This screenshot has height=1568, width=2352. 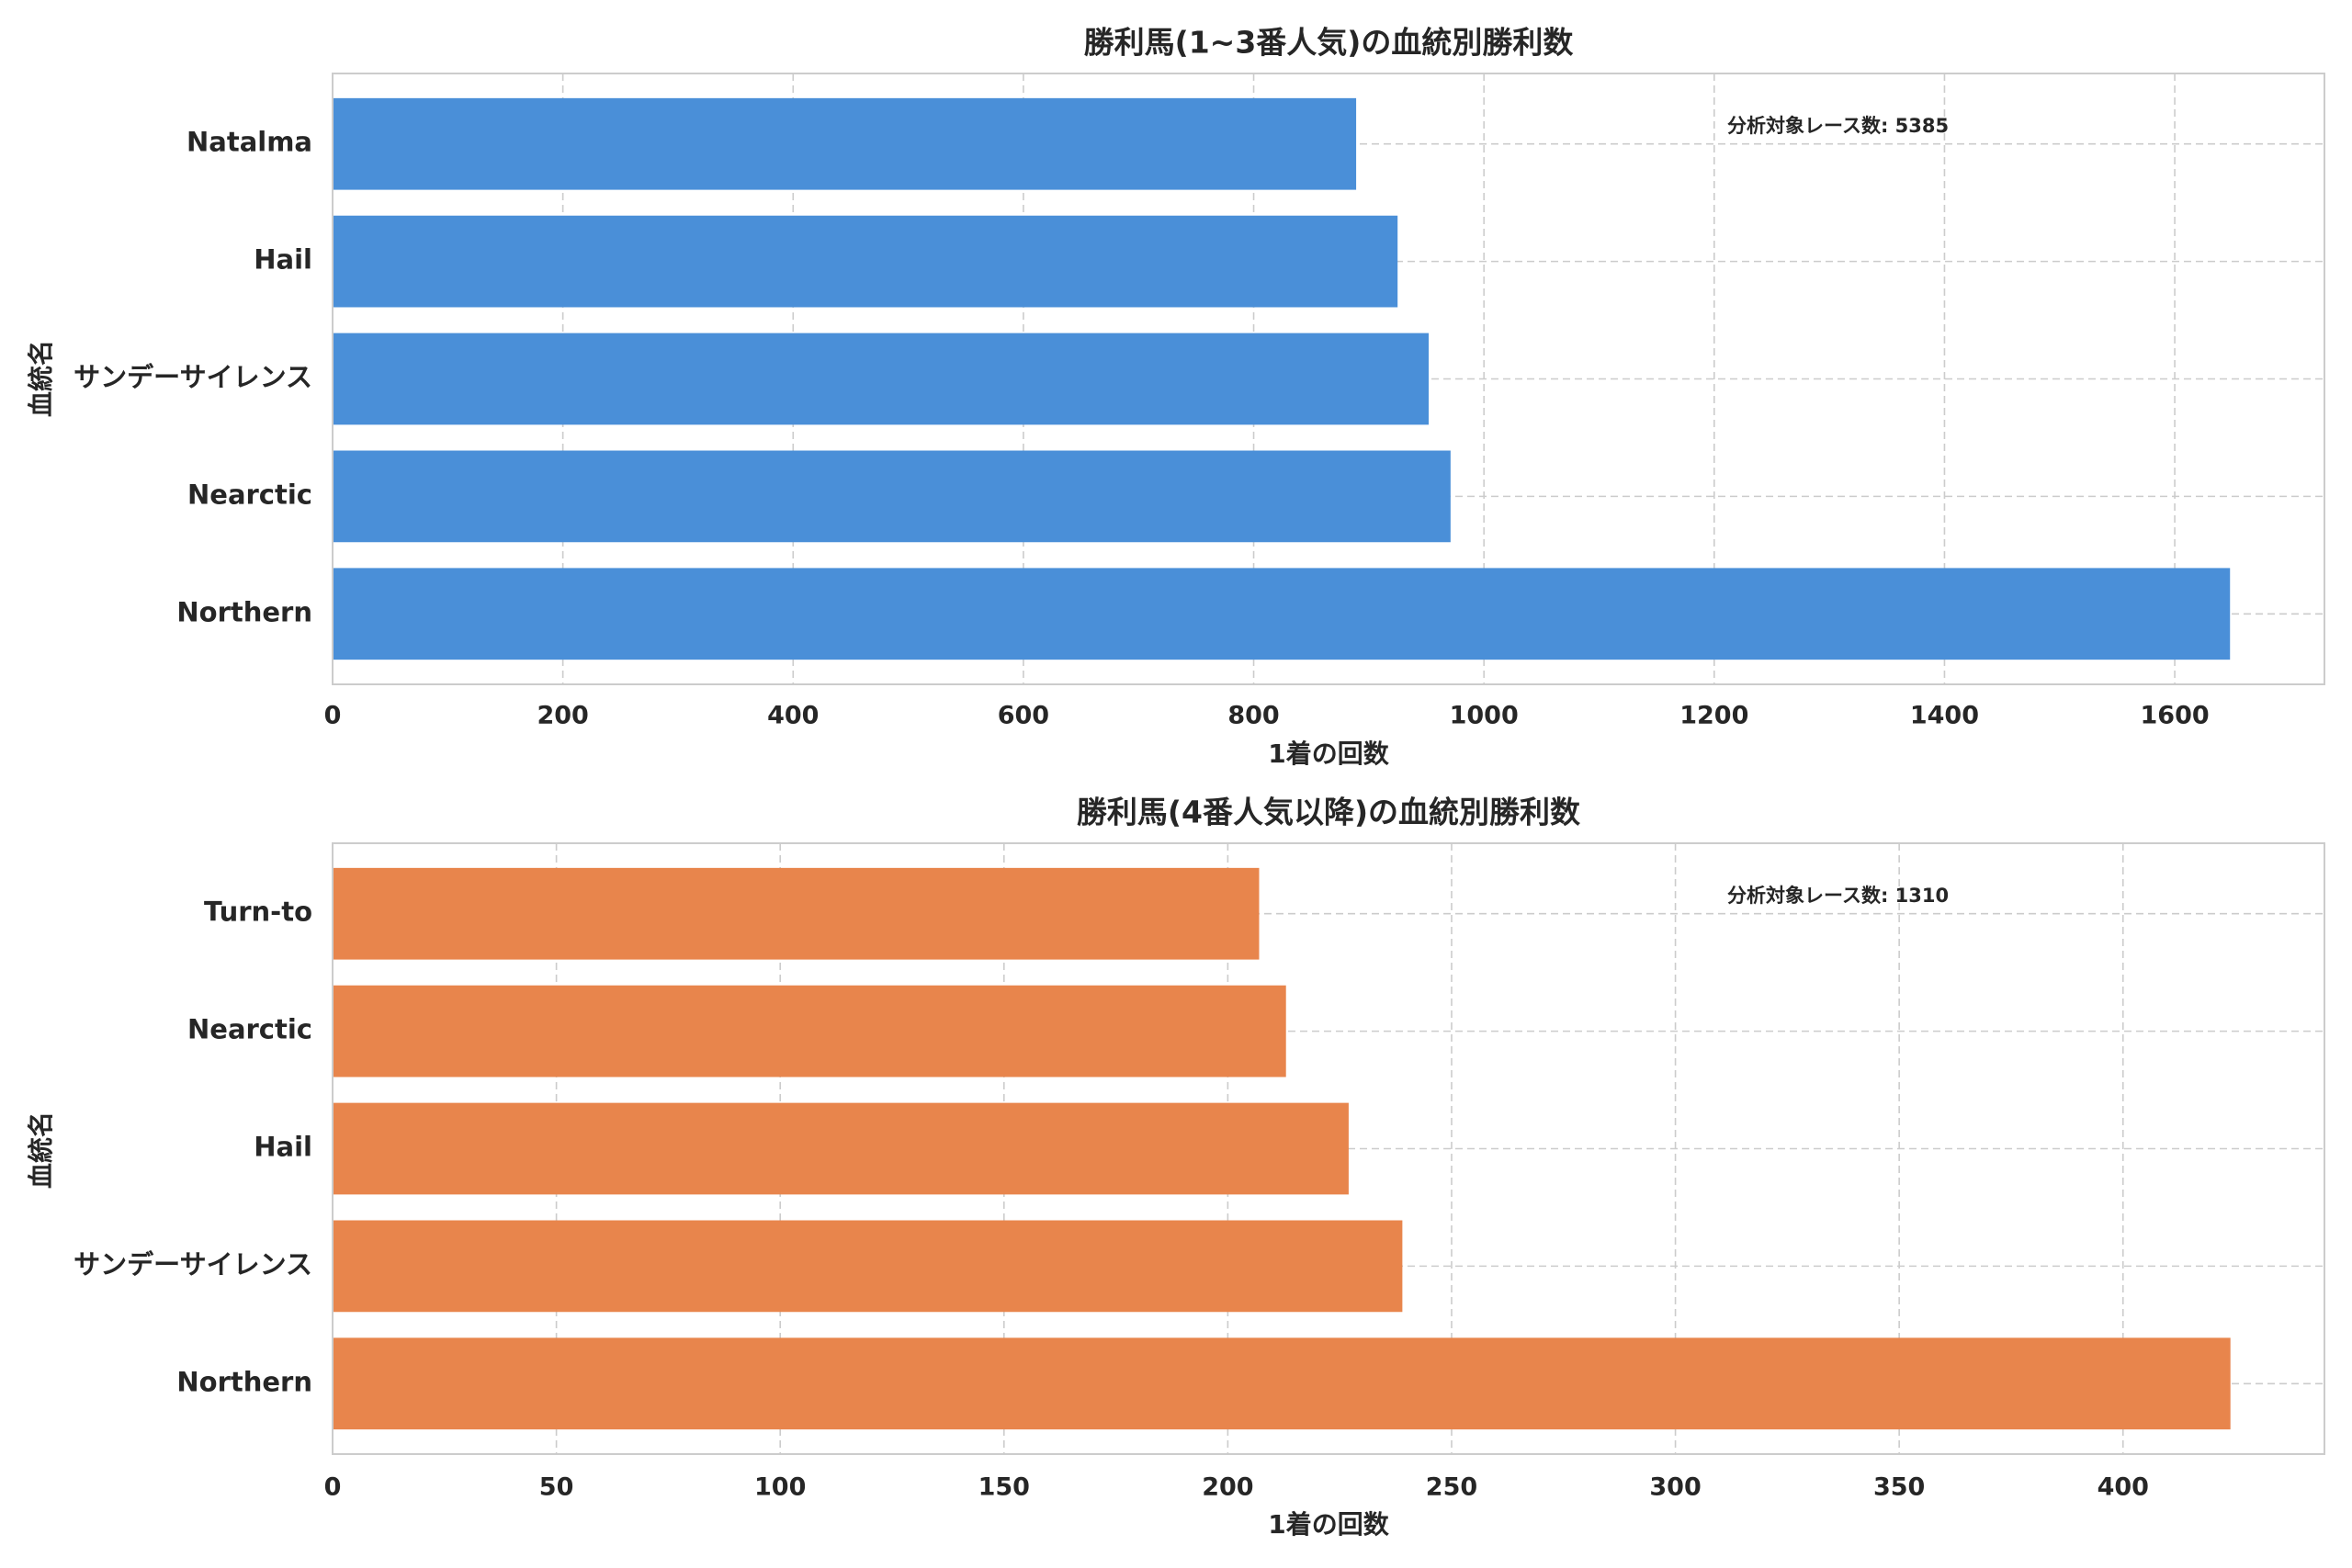 What do you see at coordinates (1675, 1488) in the screenshot?
I see `x-tick-label: 300` at bounding box center [1675, 1488].